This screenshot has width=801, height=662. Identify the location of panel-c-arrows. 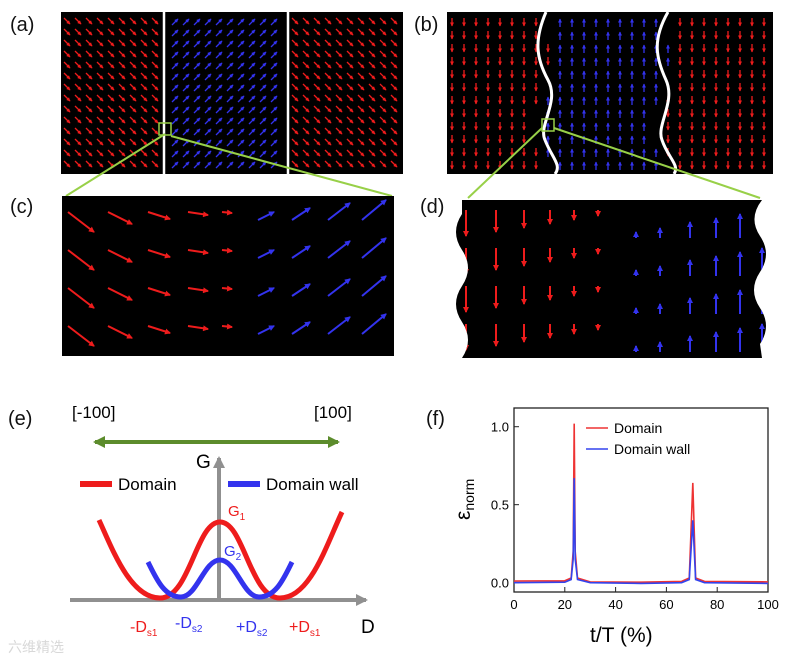
(227, 273).